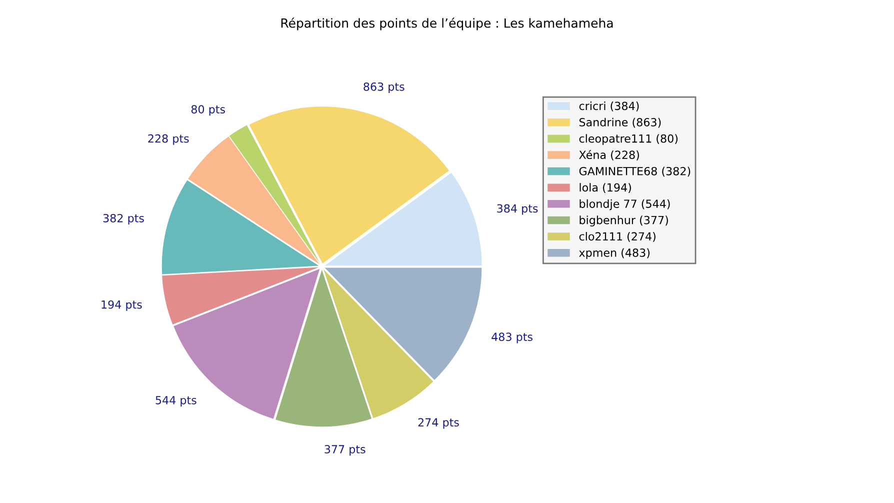 This screenshot has height=503, width=894. I want to click on data-label: 194 pts, so click(122, 305).